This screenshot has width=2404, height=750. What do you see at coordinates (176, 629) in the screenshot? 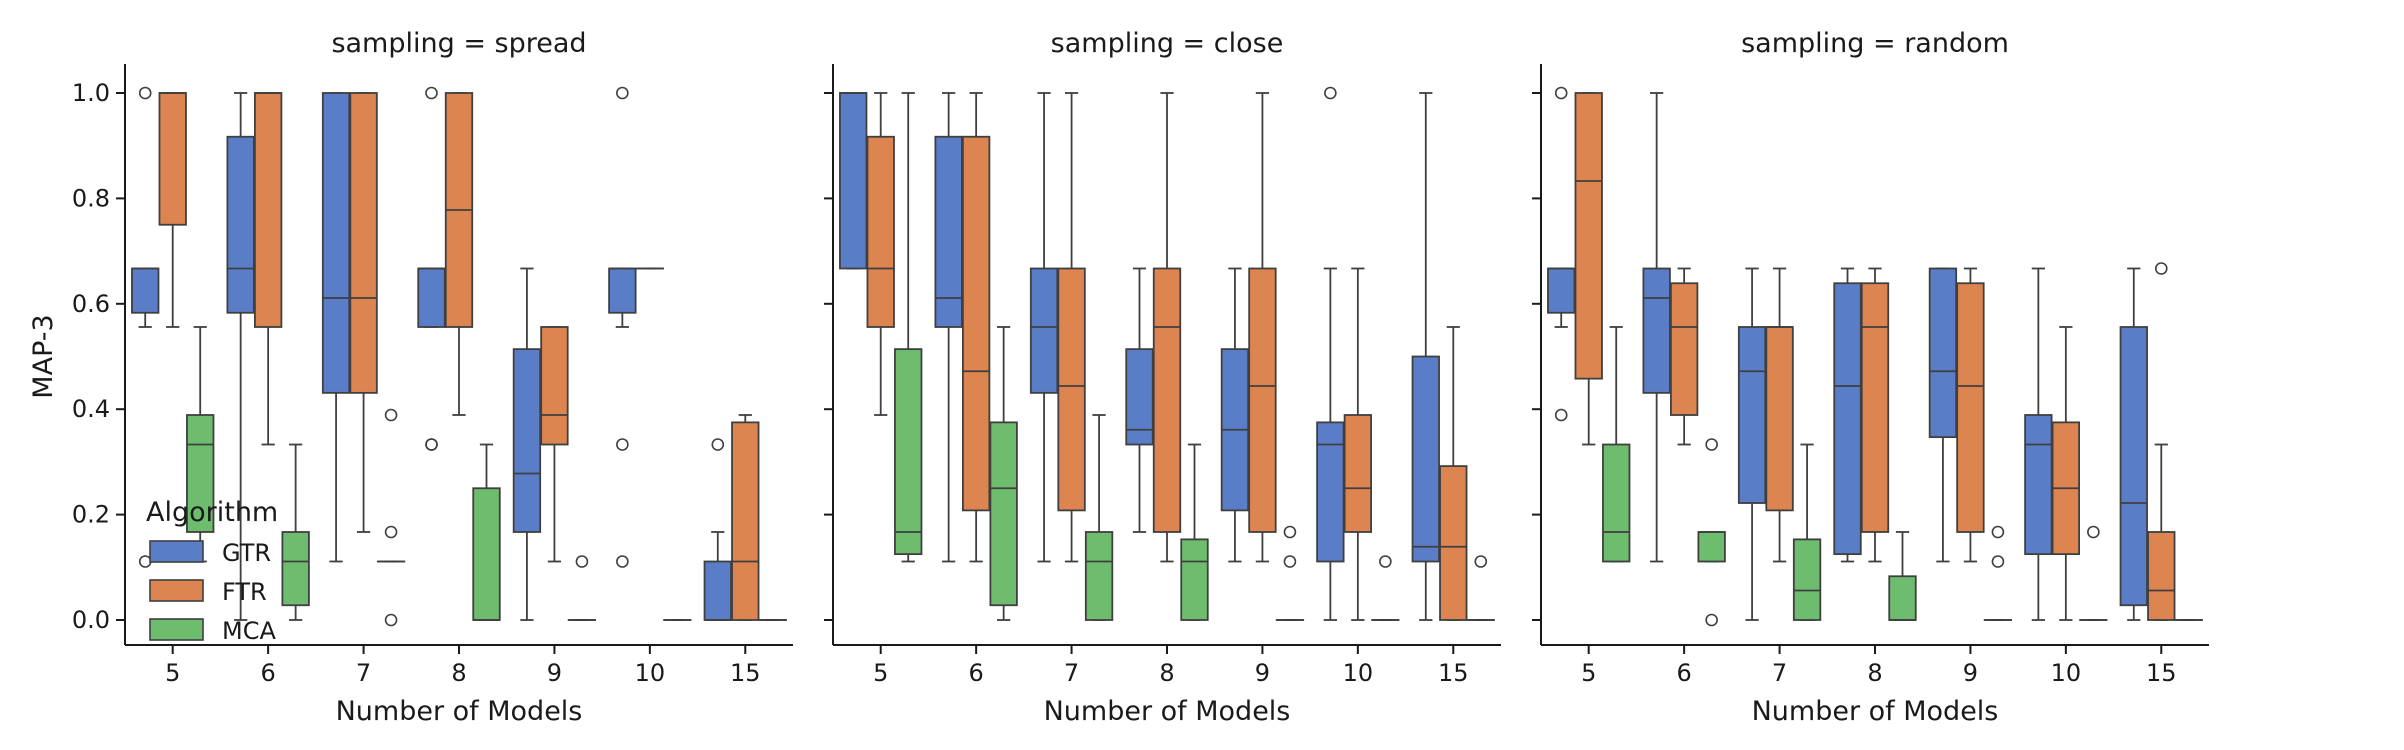
I see `legend-swatch-mca` at bounding box center [176, 629].